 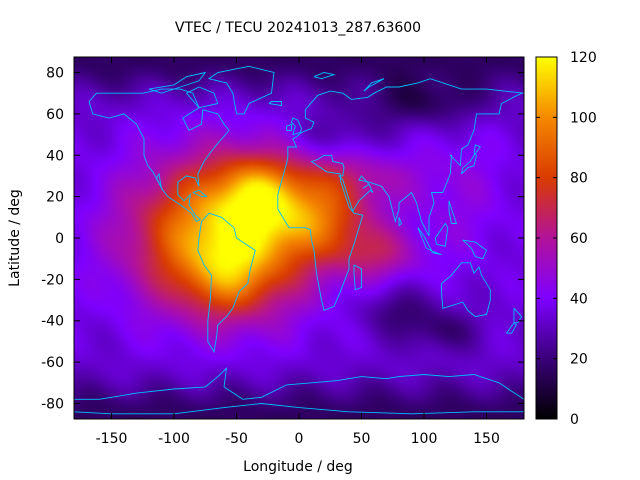 What do you see at coordinates (441, 234) in the screenshot?
I see `coastline-borneo` at bounding box center [441, 234].